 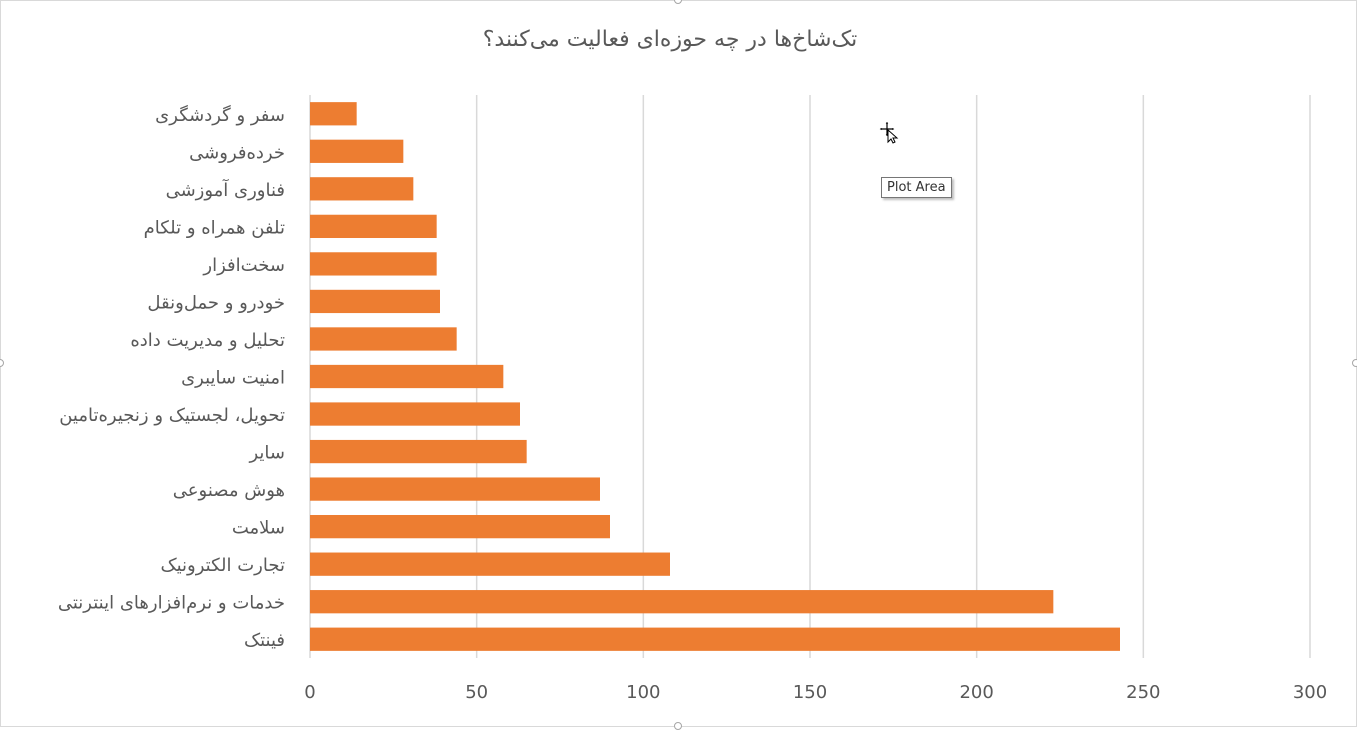 I want to click on x-tick-label: 50, so click(x=476, y=692).